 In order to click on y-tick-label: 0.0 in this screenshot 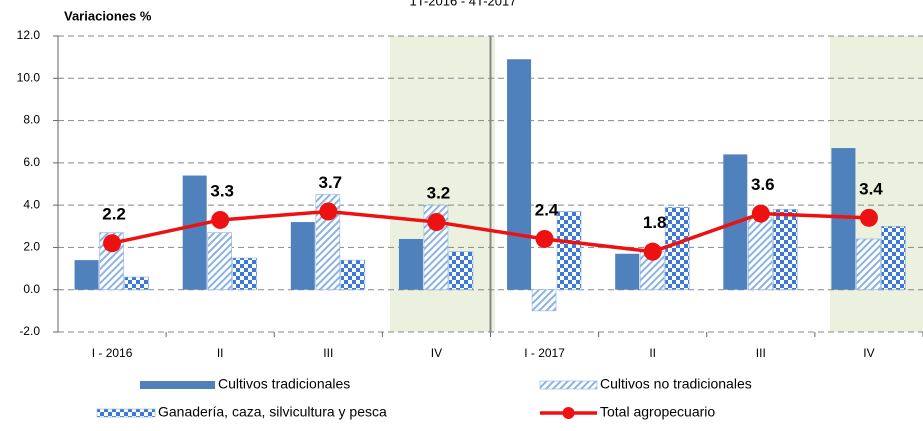, I will do `click(31, 289)`.